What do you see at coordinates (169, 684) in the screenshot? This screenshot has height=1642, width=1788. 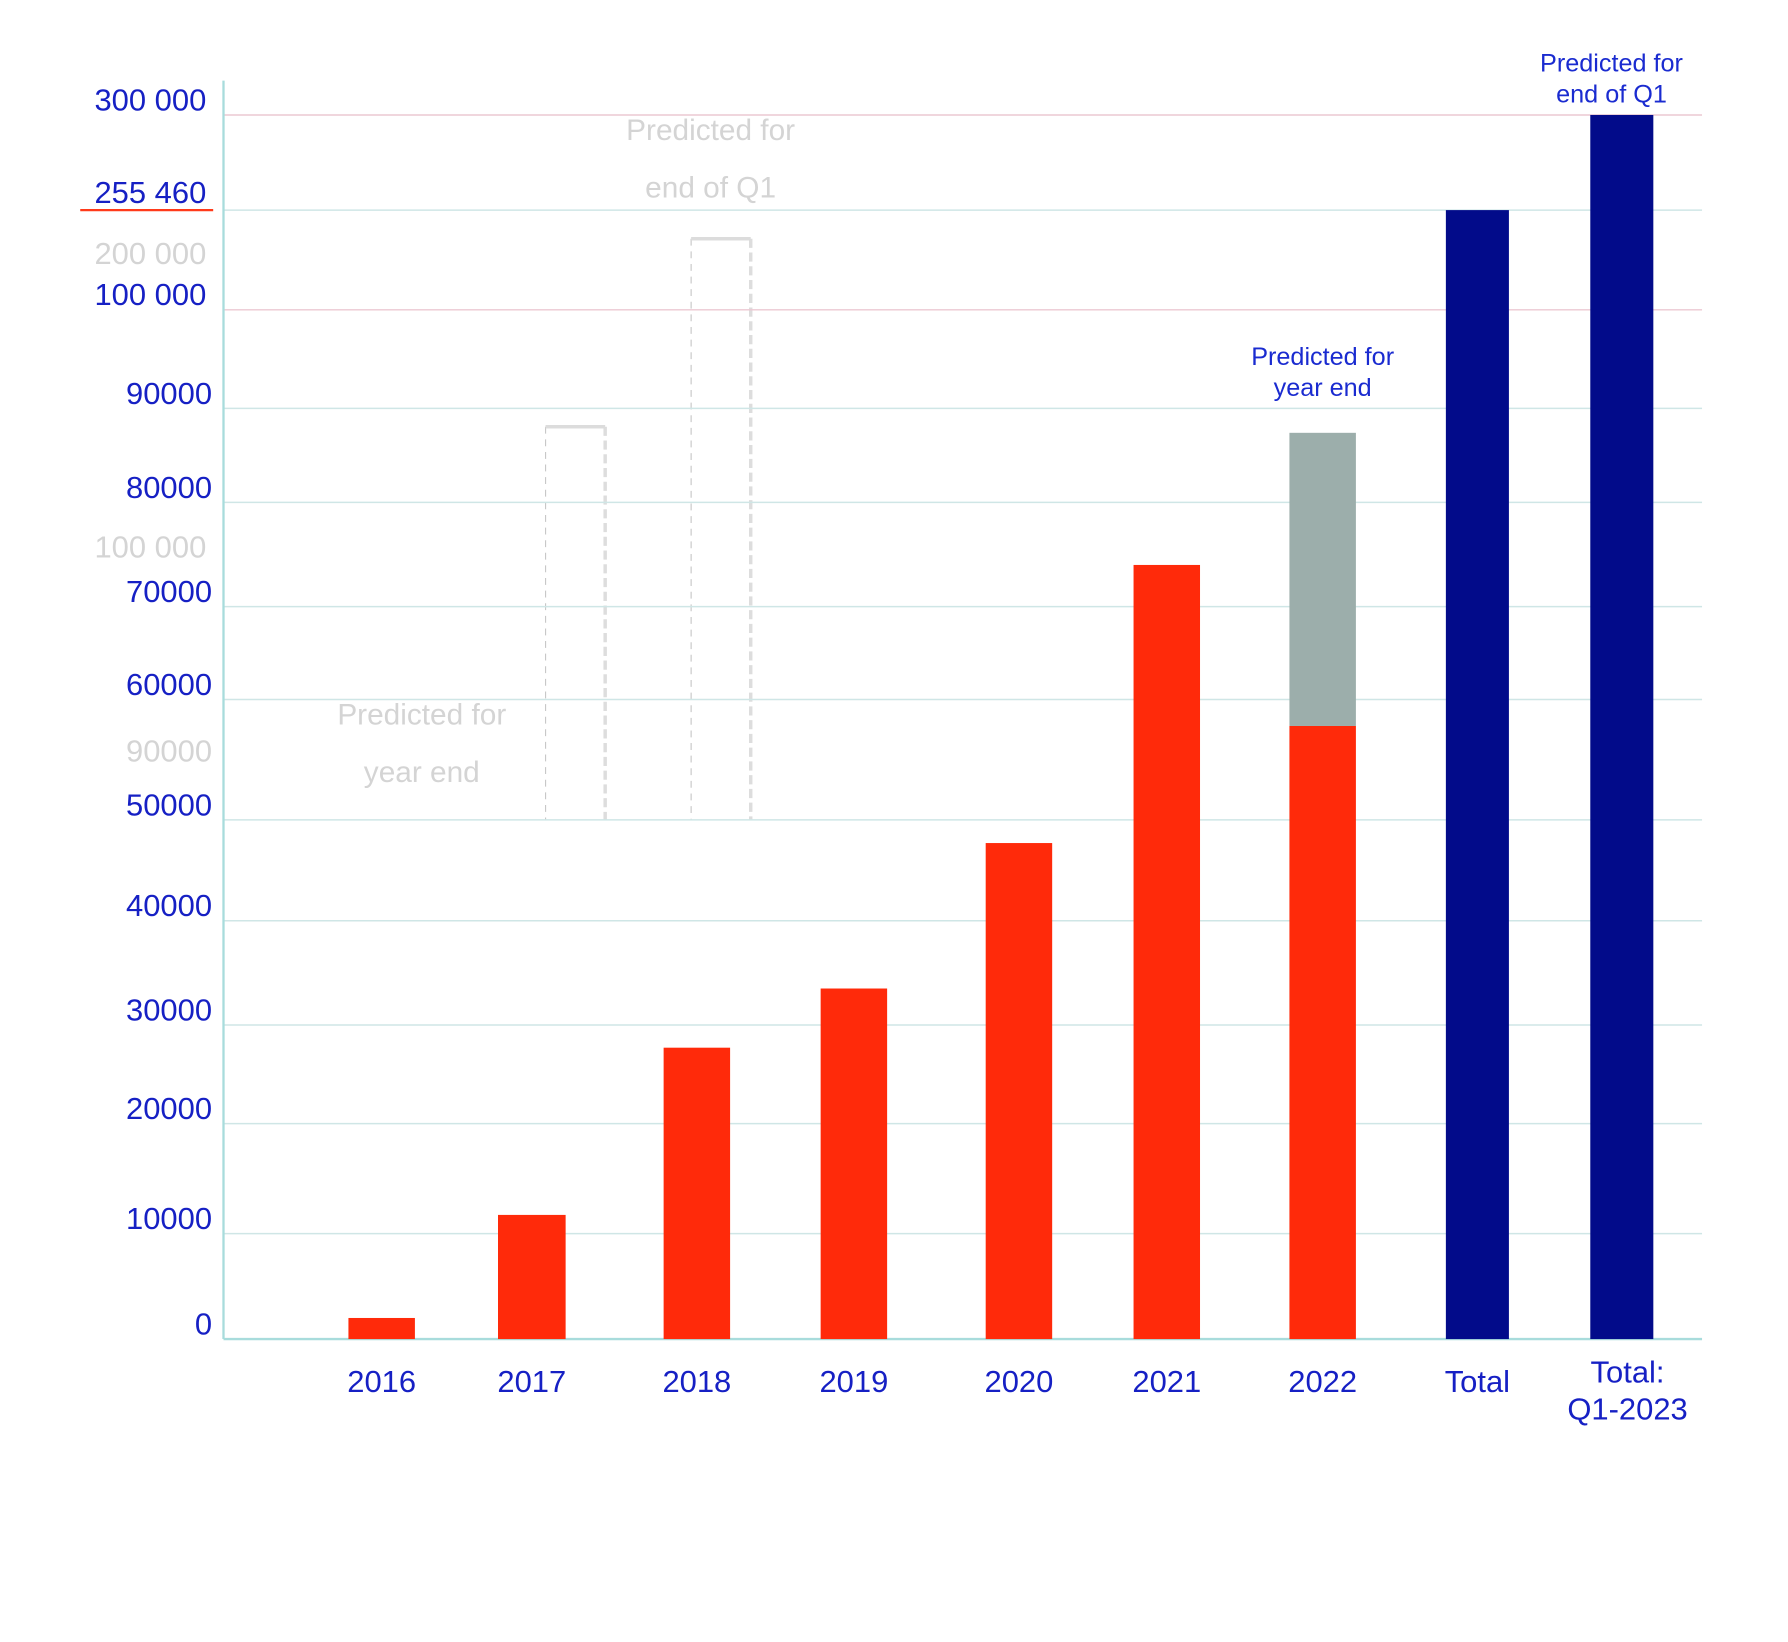 I see `y-tick-label: 60000` at bounding box center [169, 684].